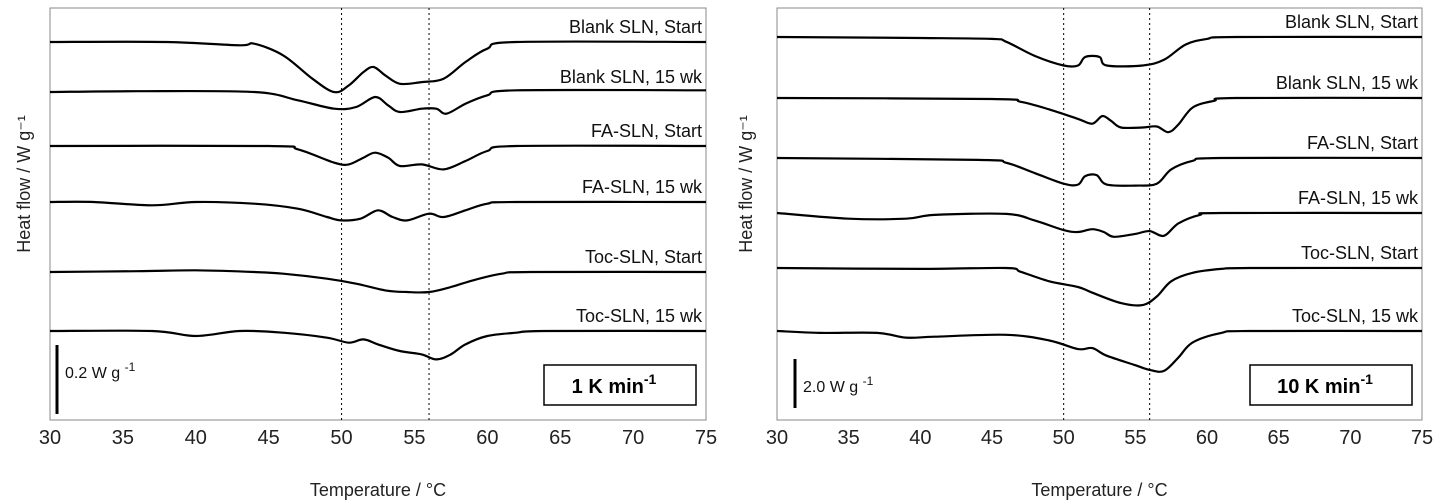 This screenshot has width=1445, height=501. I want to click on heating-rate-label: 1 K min-1, so click(614, 384).